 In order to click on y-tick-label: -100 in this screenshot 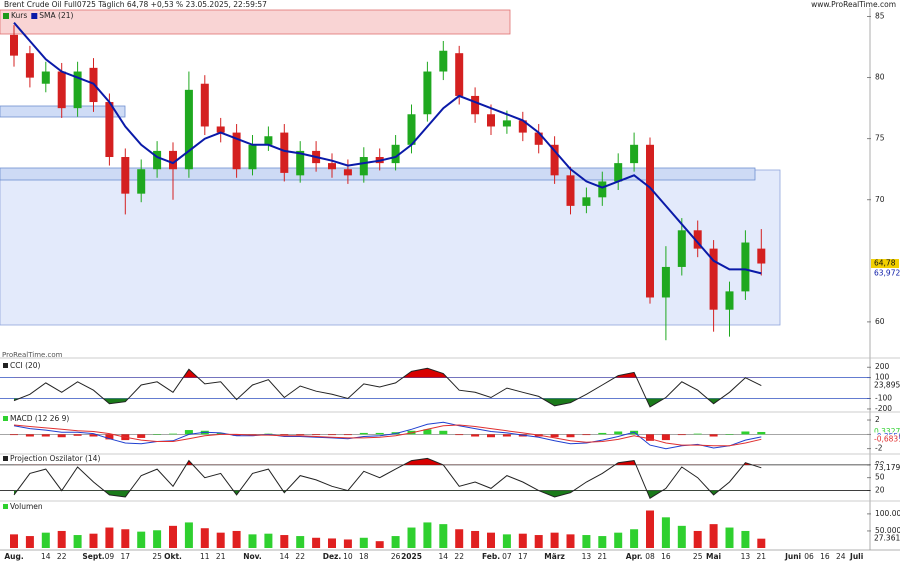, I will do `click(883, 398)`.